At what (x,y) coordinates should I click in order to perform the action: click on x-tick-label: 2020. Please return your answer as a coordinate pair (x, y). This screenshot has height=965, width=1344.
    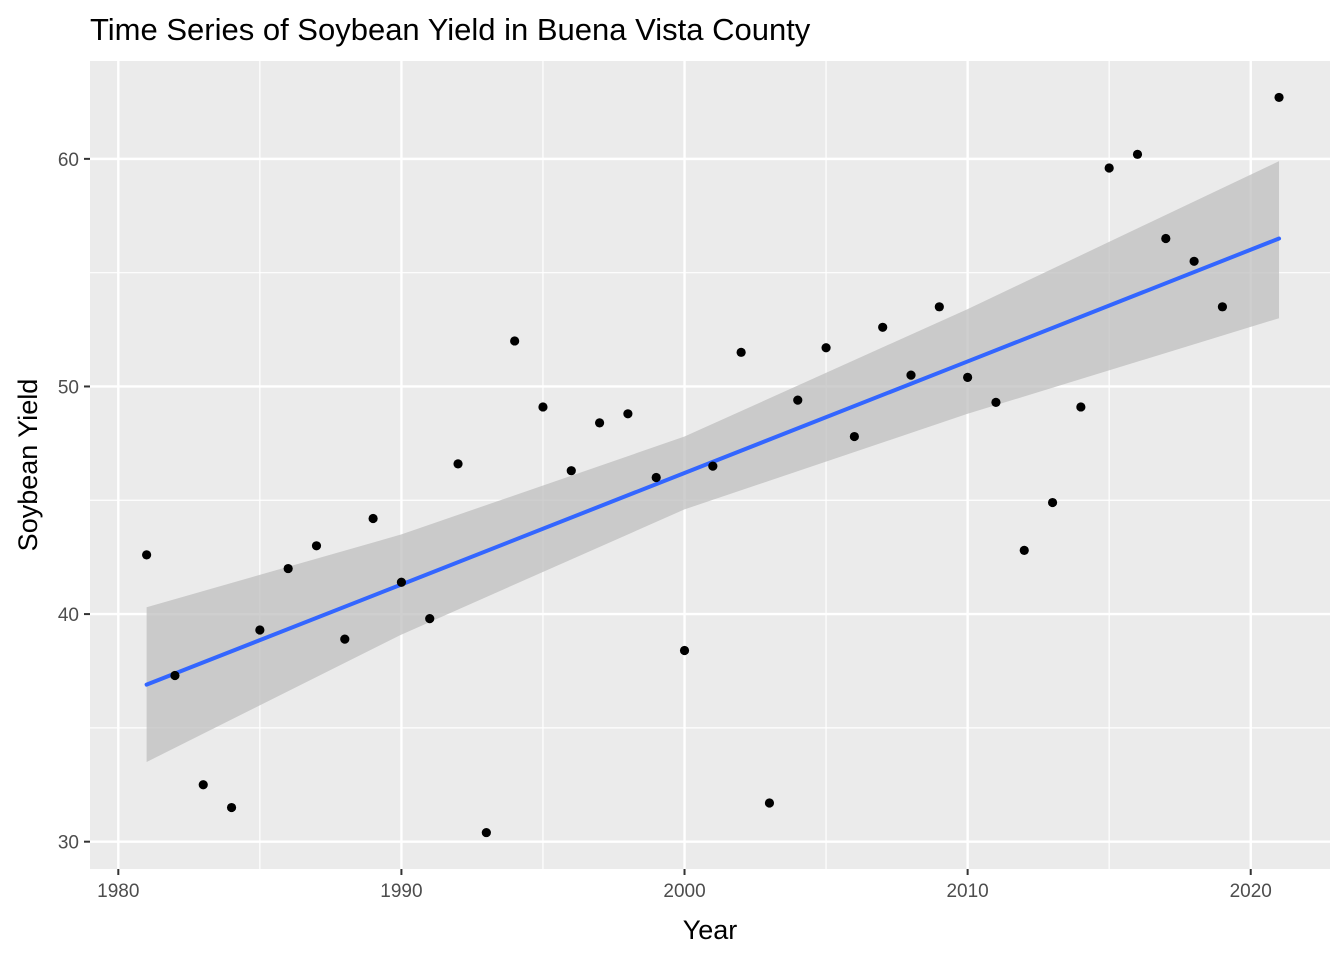
    Looking at the image, I should click on (1251, 891).